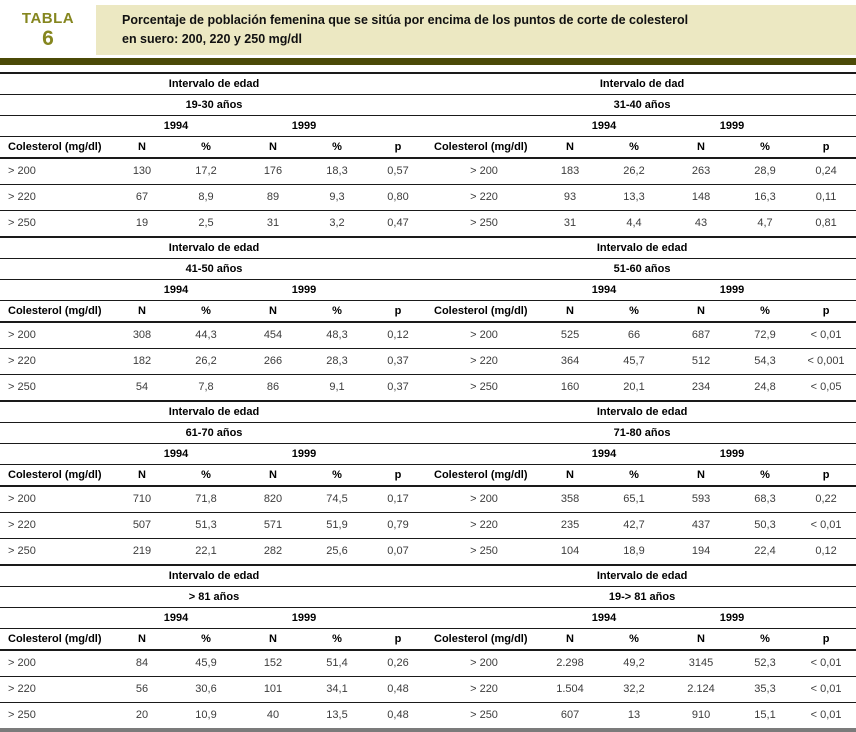 The image size is (856, 732). Describe the element at coordinates (701, 361) in the screenshot. I see `n-1999-value: 512` at that location.